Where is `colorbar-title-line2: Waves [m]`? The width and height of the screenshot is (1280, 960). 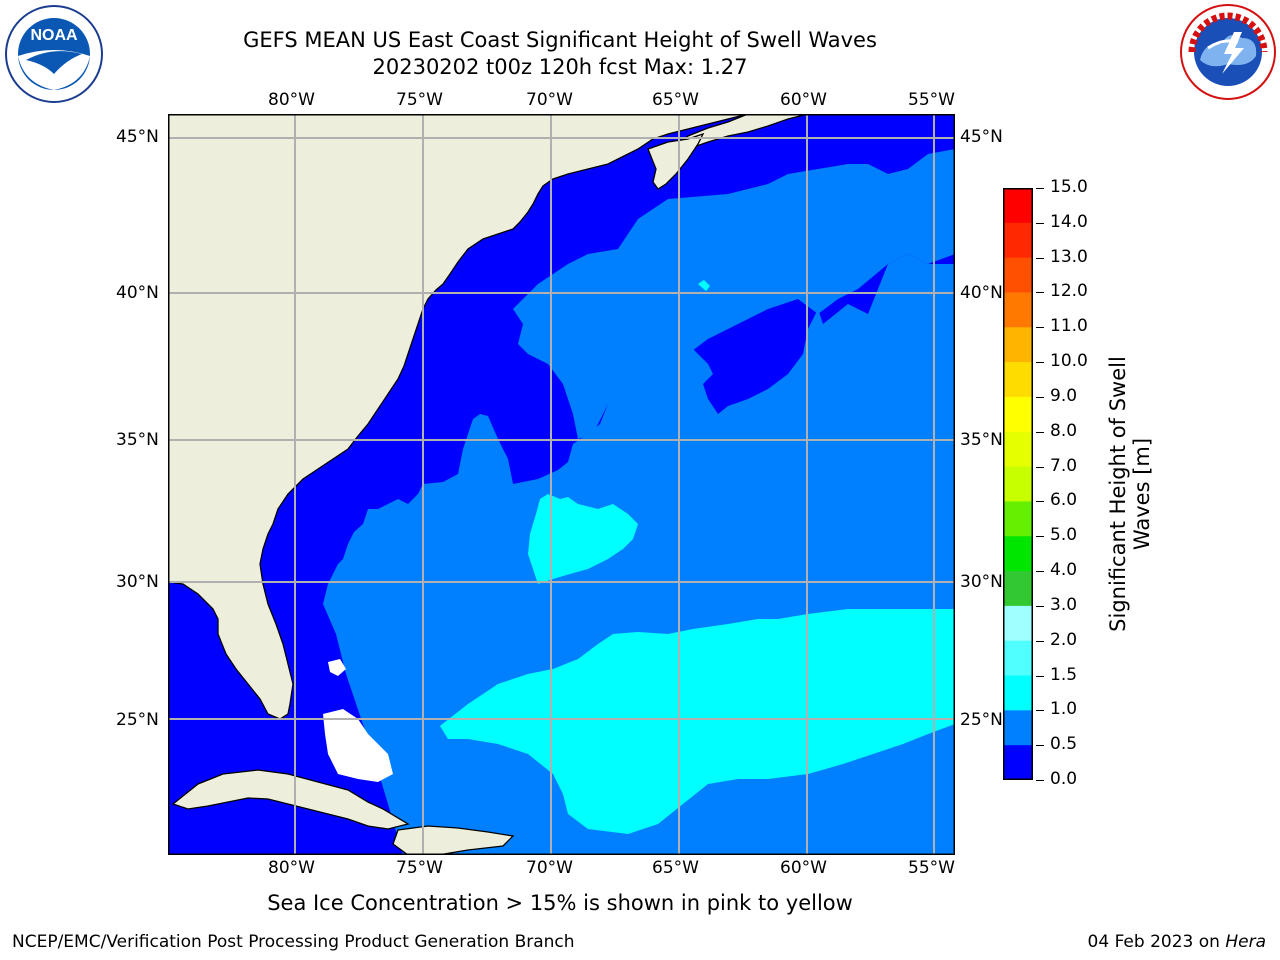 colorbar-title-line2: Waves [m] is located at coordinates (1142, 494).